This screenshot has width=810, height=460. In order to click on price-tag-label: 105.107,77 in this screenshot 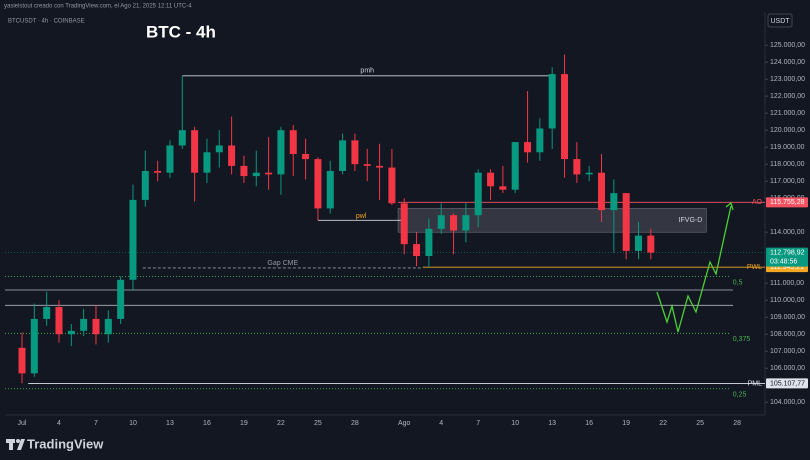, I will do `click(787, 383)`.